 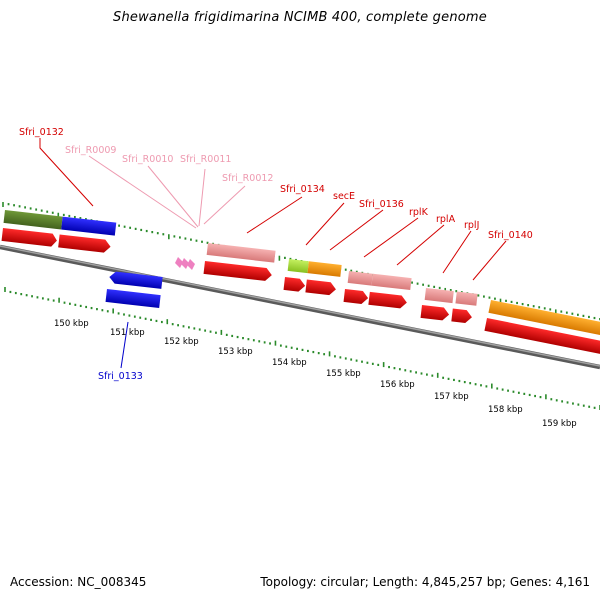 What do you see at coordinates (173, 196) in the screenshot?
I see `leader-r0010` at bounding box center [173, 196].